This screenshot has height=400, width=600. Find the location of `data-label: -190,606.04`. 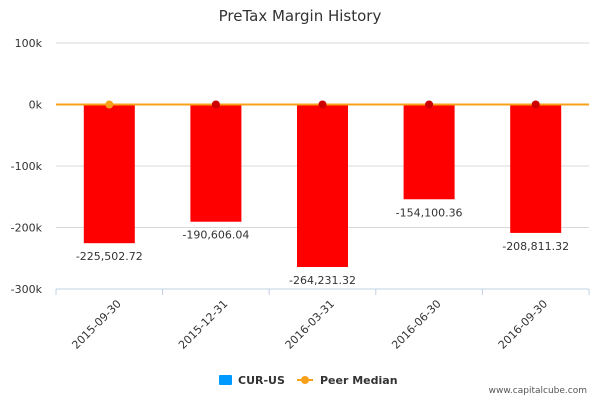

data-label: -190,606.04 is located at coordinates (215, 235).